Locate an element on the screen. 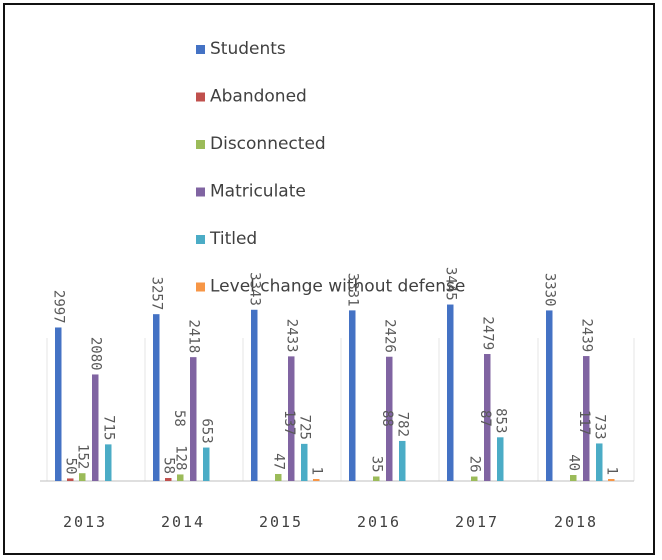 Image resolution: width=662 pixels, height=560 pixels. data-label-titled-2017: 853 is located at coordinates (500, 420).